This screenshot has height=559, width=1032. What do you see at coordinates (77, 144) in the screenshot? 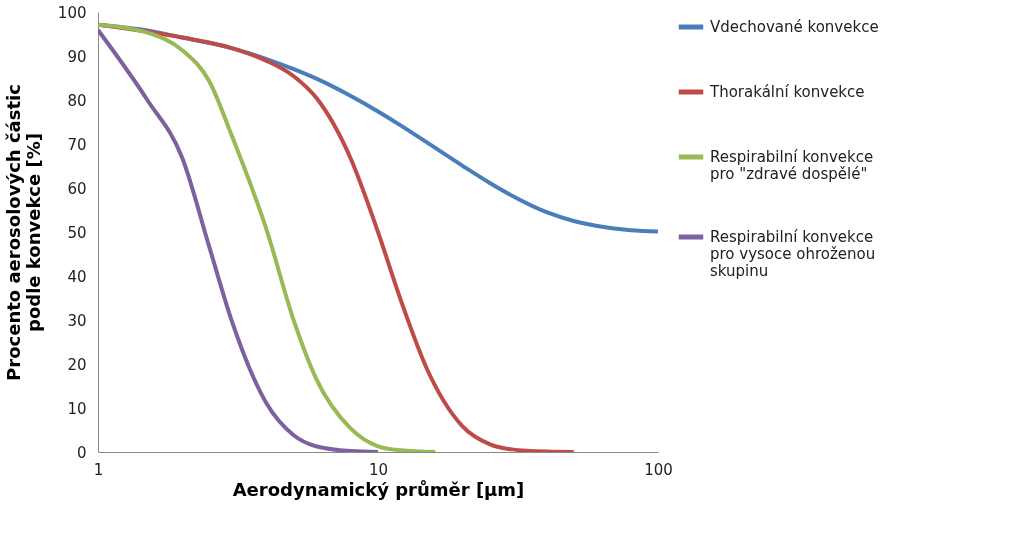
I see `y-tick-label: 70` at bounding box center [77, 144].